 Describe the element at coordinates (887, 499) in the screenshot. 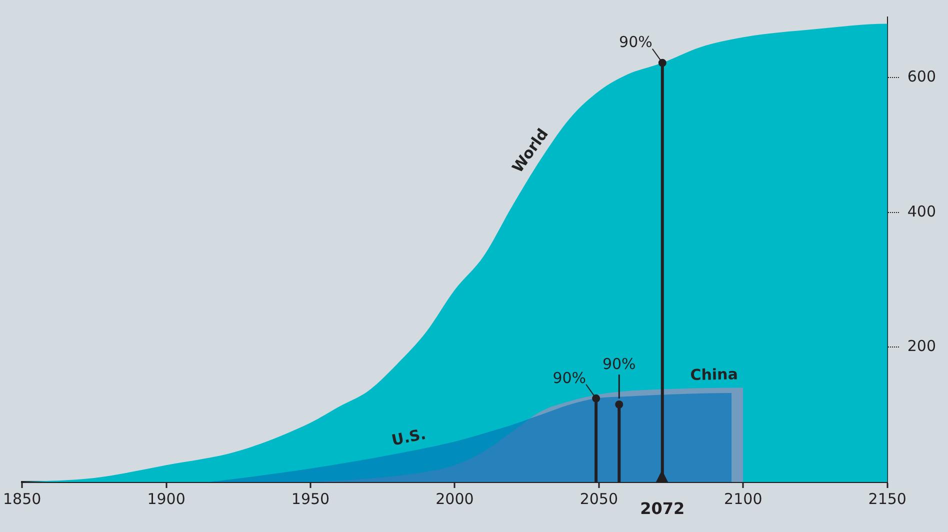

I see `x-tick-label: 2150` at that location.